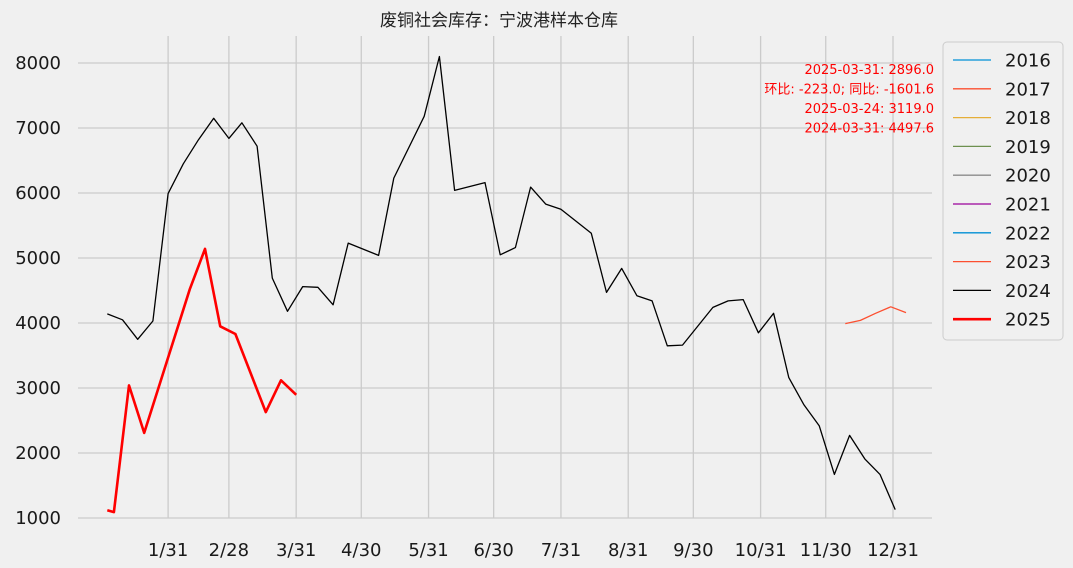 This screenshot has width=1073, height=568. I want to click on annotation-line: 环比: -223.0; 同比: -1601.6, so click(849, 90).